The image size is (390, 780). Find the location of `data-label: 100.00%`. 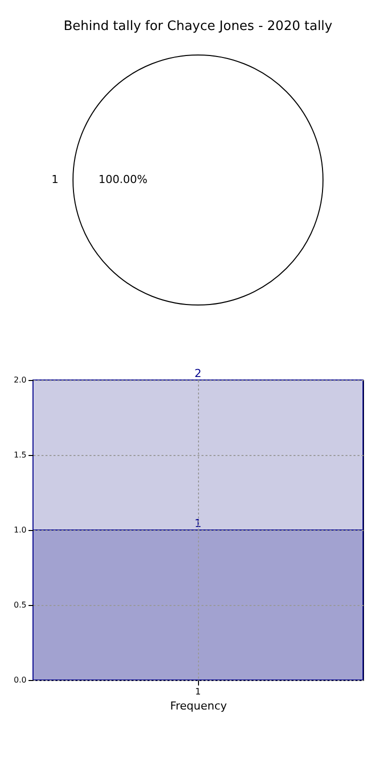

data-label: 100.00% is located at coordinates (123, 179).